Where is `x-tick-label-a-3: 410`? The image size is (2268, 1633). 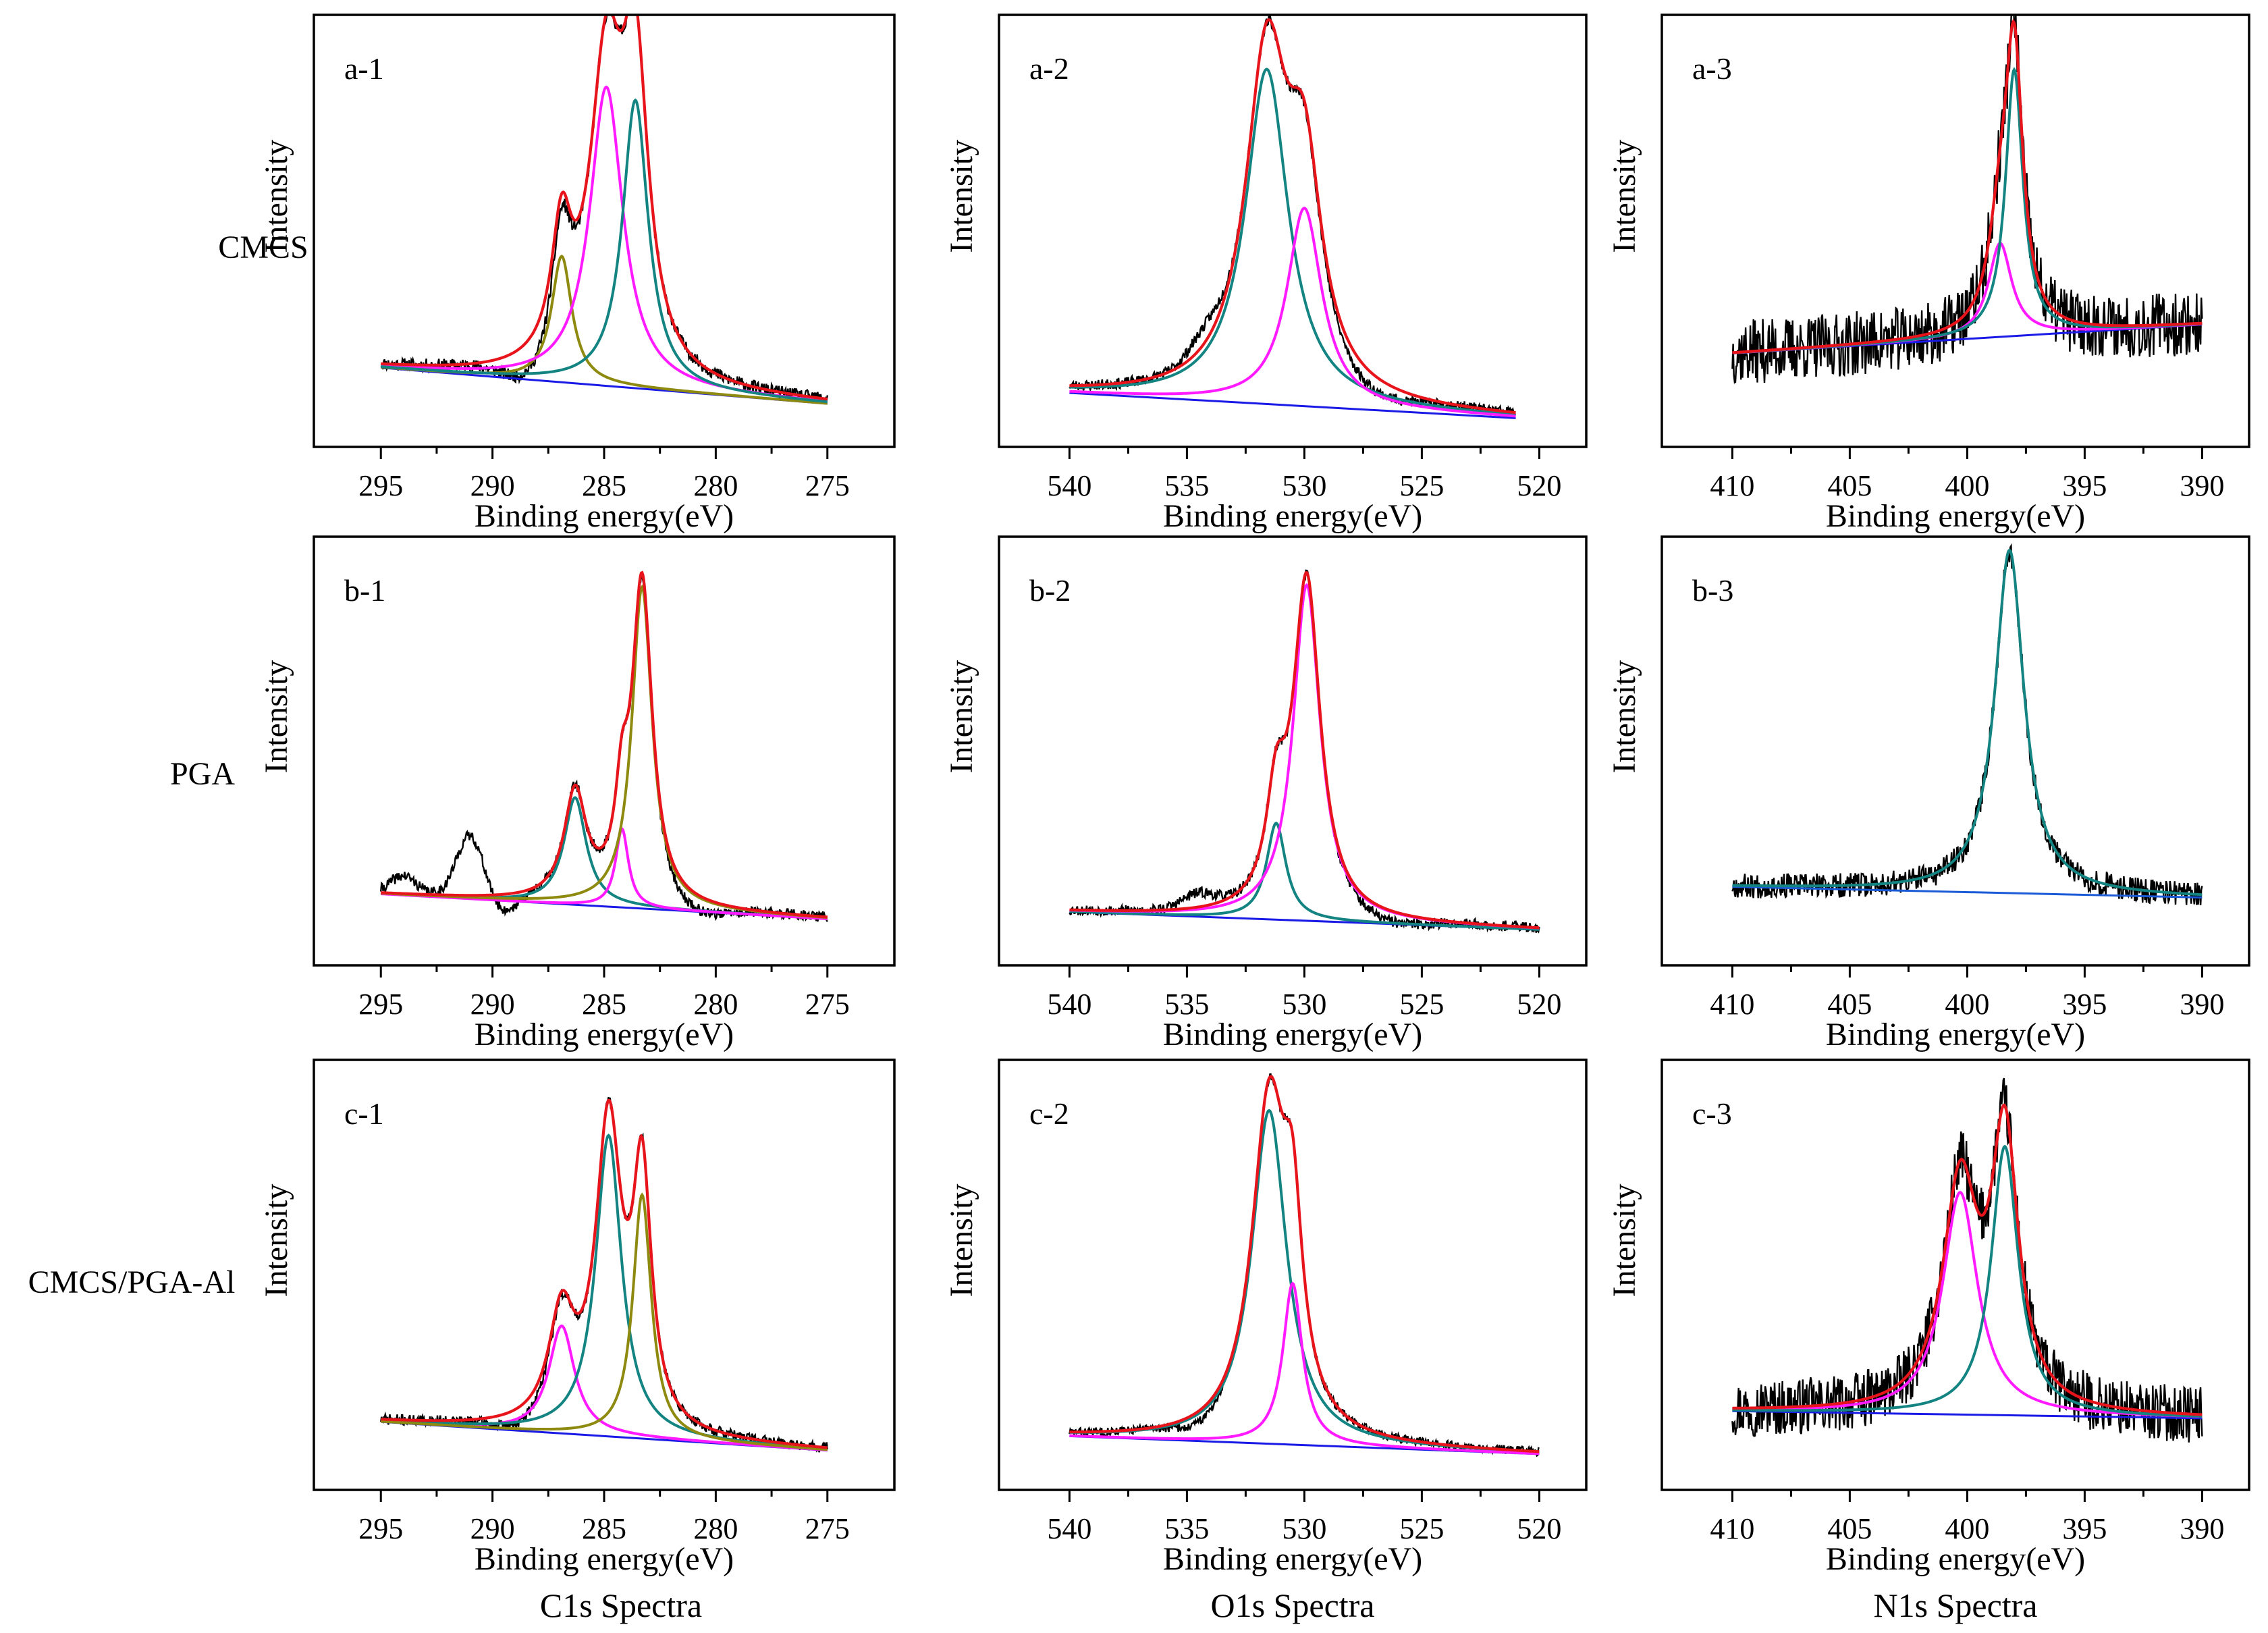 x-tick-label-a-3: 410 is located at coordinates (1732, 486).